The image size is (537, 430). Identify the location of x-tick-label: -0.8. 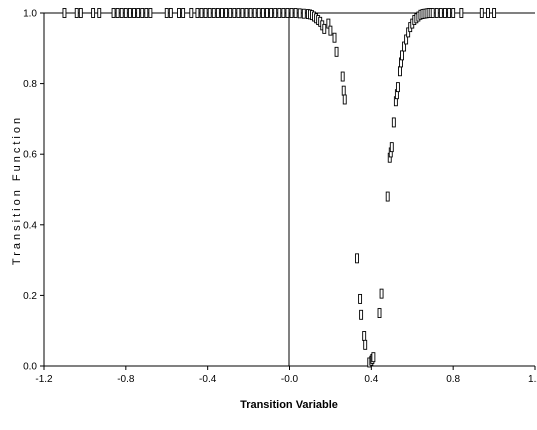
(126, 379).